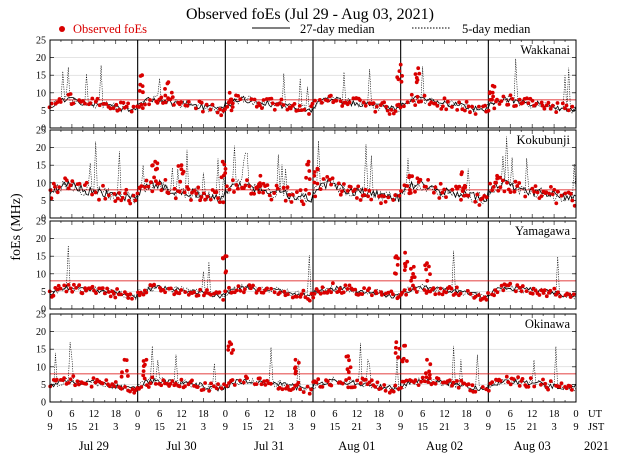 Image resolution: width=640 pixels, height=457 pixels. What do you see at coordinates (575, 427) in the screenshot?
I see `jst-hour-label: 9` at bounding box center [575, 427].